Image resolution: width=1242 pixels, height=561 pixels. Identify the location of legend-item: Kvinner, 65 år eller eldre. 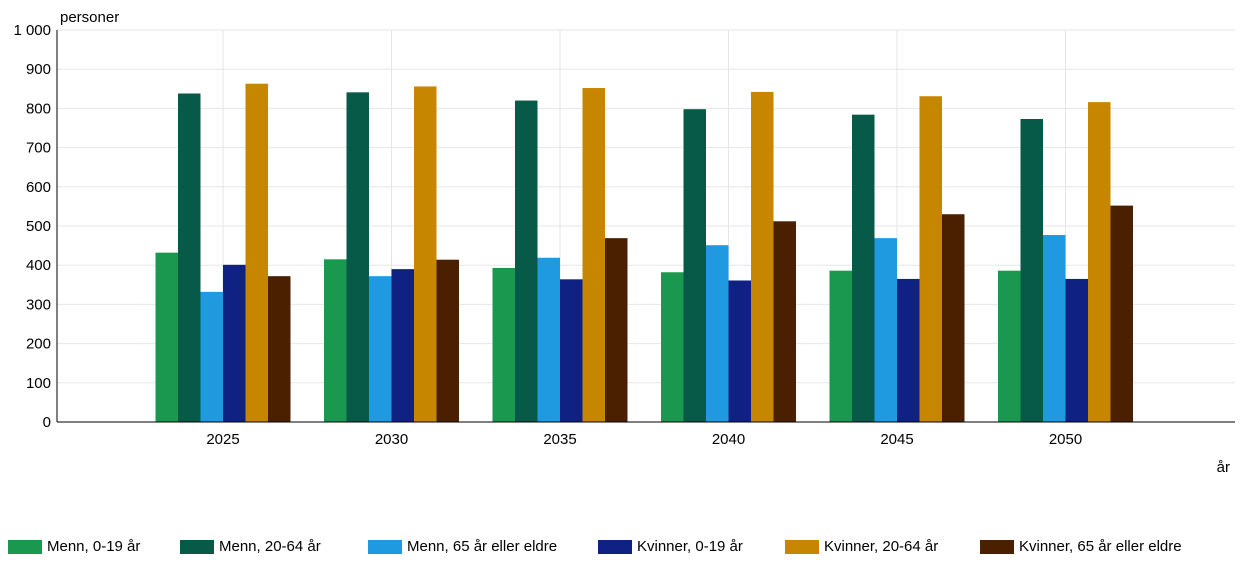
(1081, 547).